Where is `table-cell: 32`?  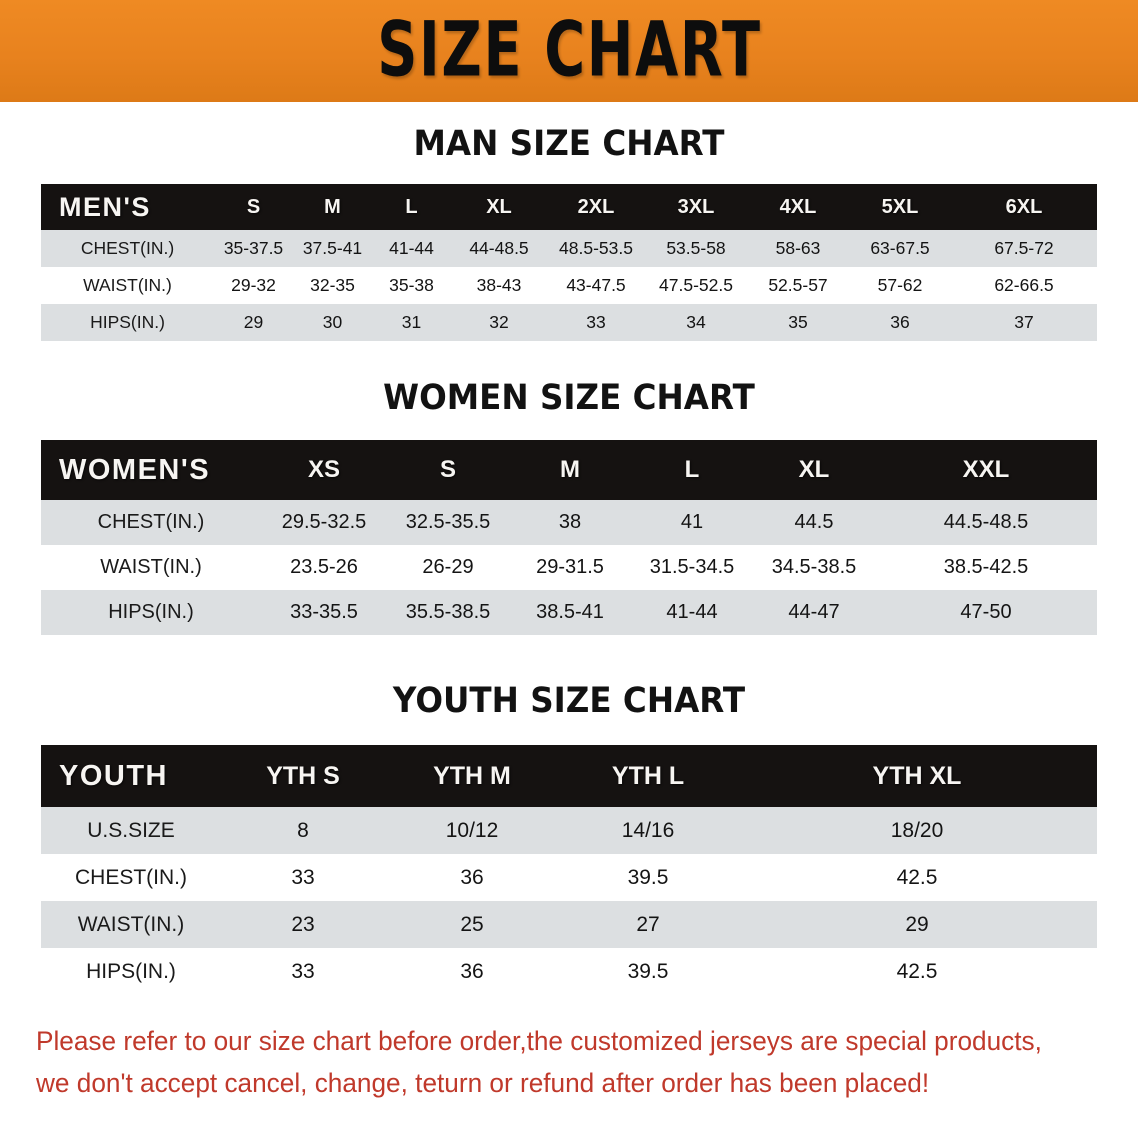 table-cell: 32 is located at coordinates (499, 322).